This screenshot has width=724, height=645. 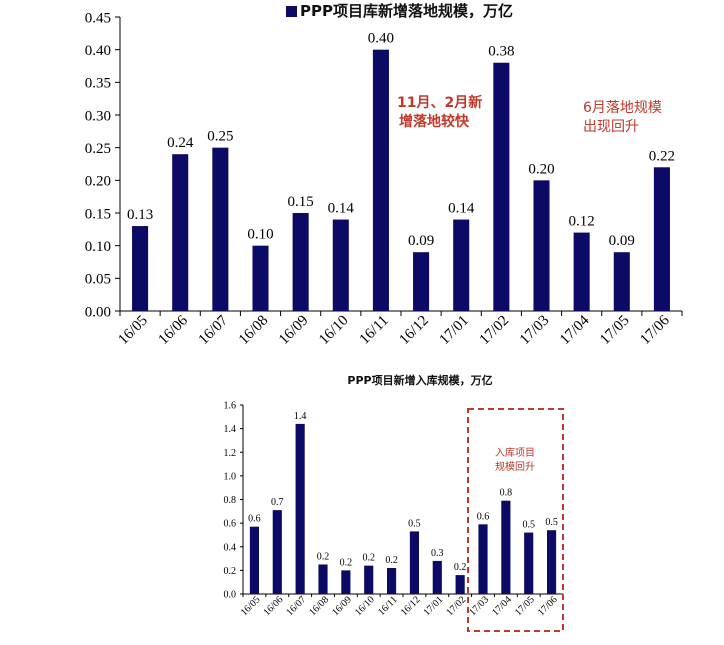 What do you see at coordinates (98, 149) in the screenshot?
I see `chart1-y-tick-label: 0.25` at bounding box center [98, 149].